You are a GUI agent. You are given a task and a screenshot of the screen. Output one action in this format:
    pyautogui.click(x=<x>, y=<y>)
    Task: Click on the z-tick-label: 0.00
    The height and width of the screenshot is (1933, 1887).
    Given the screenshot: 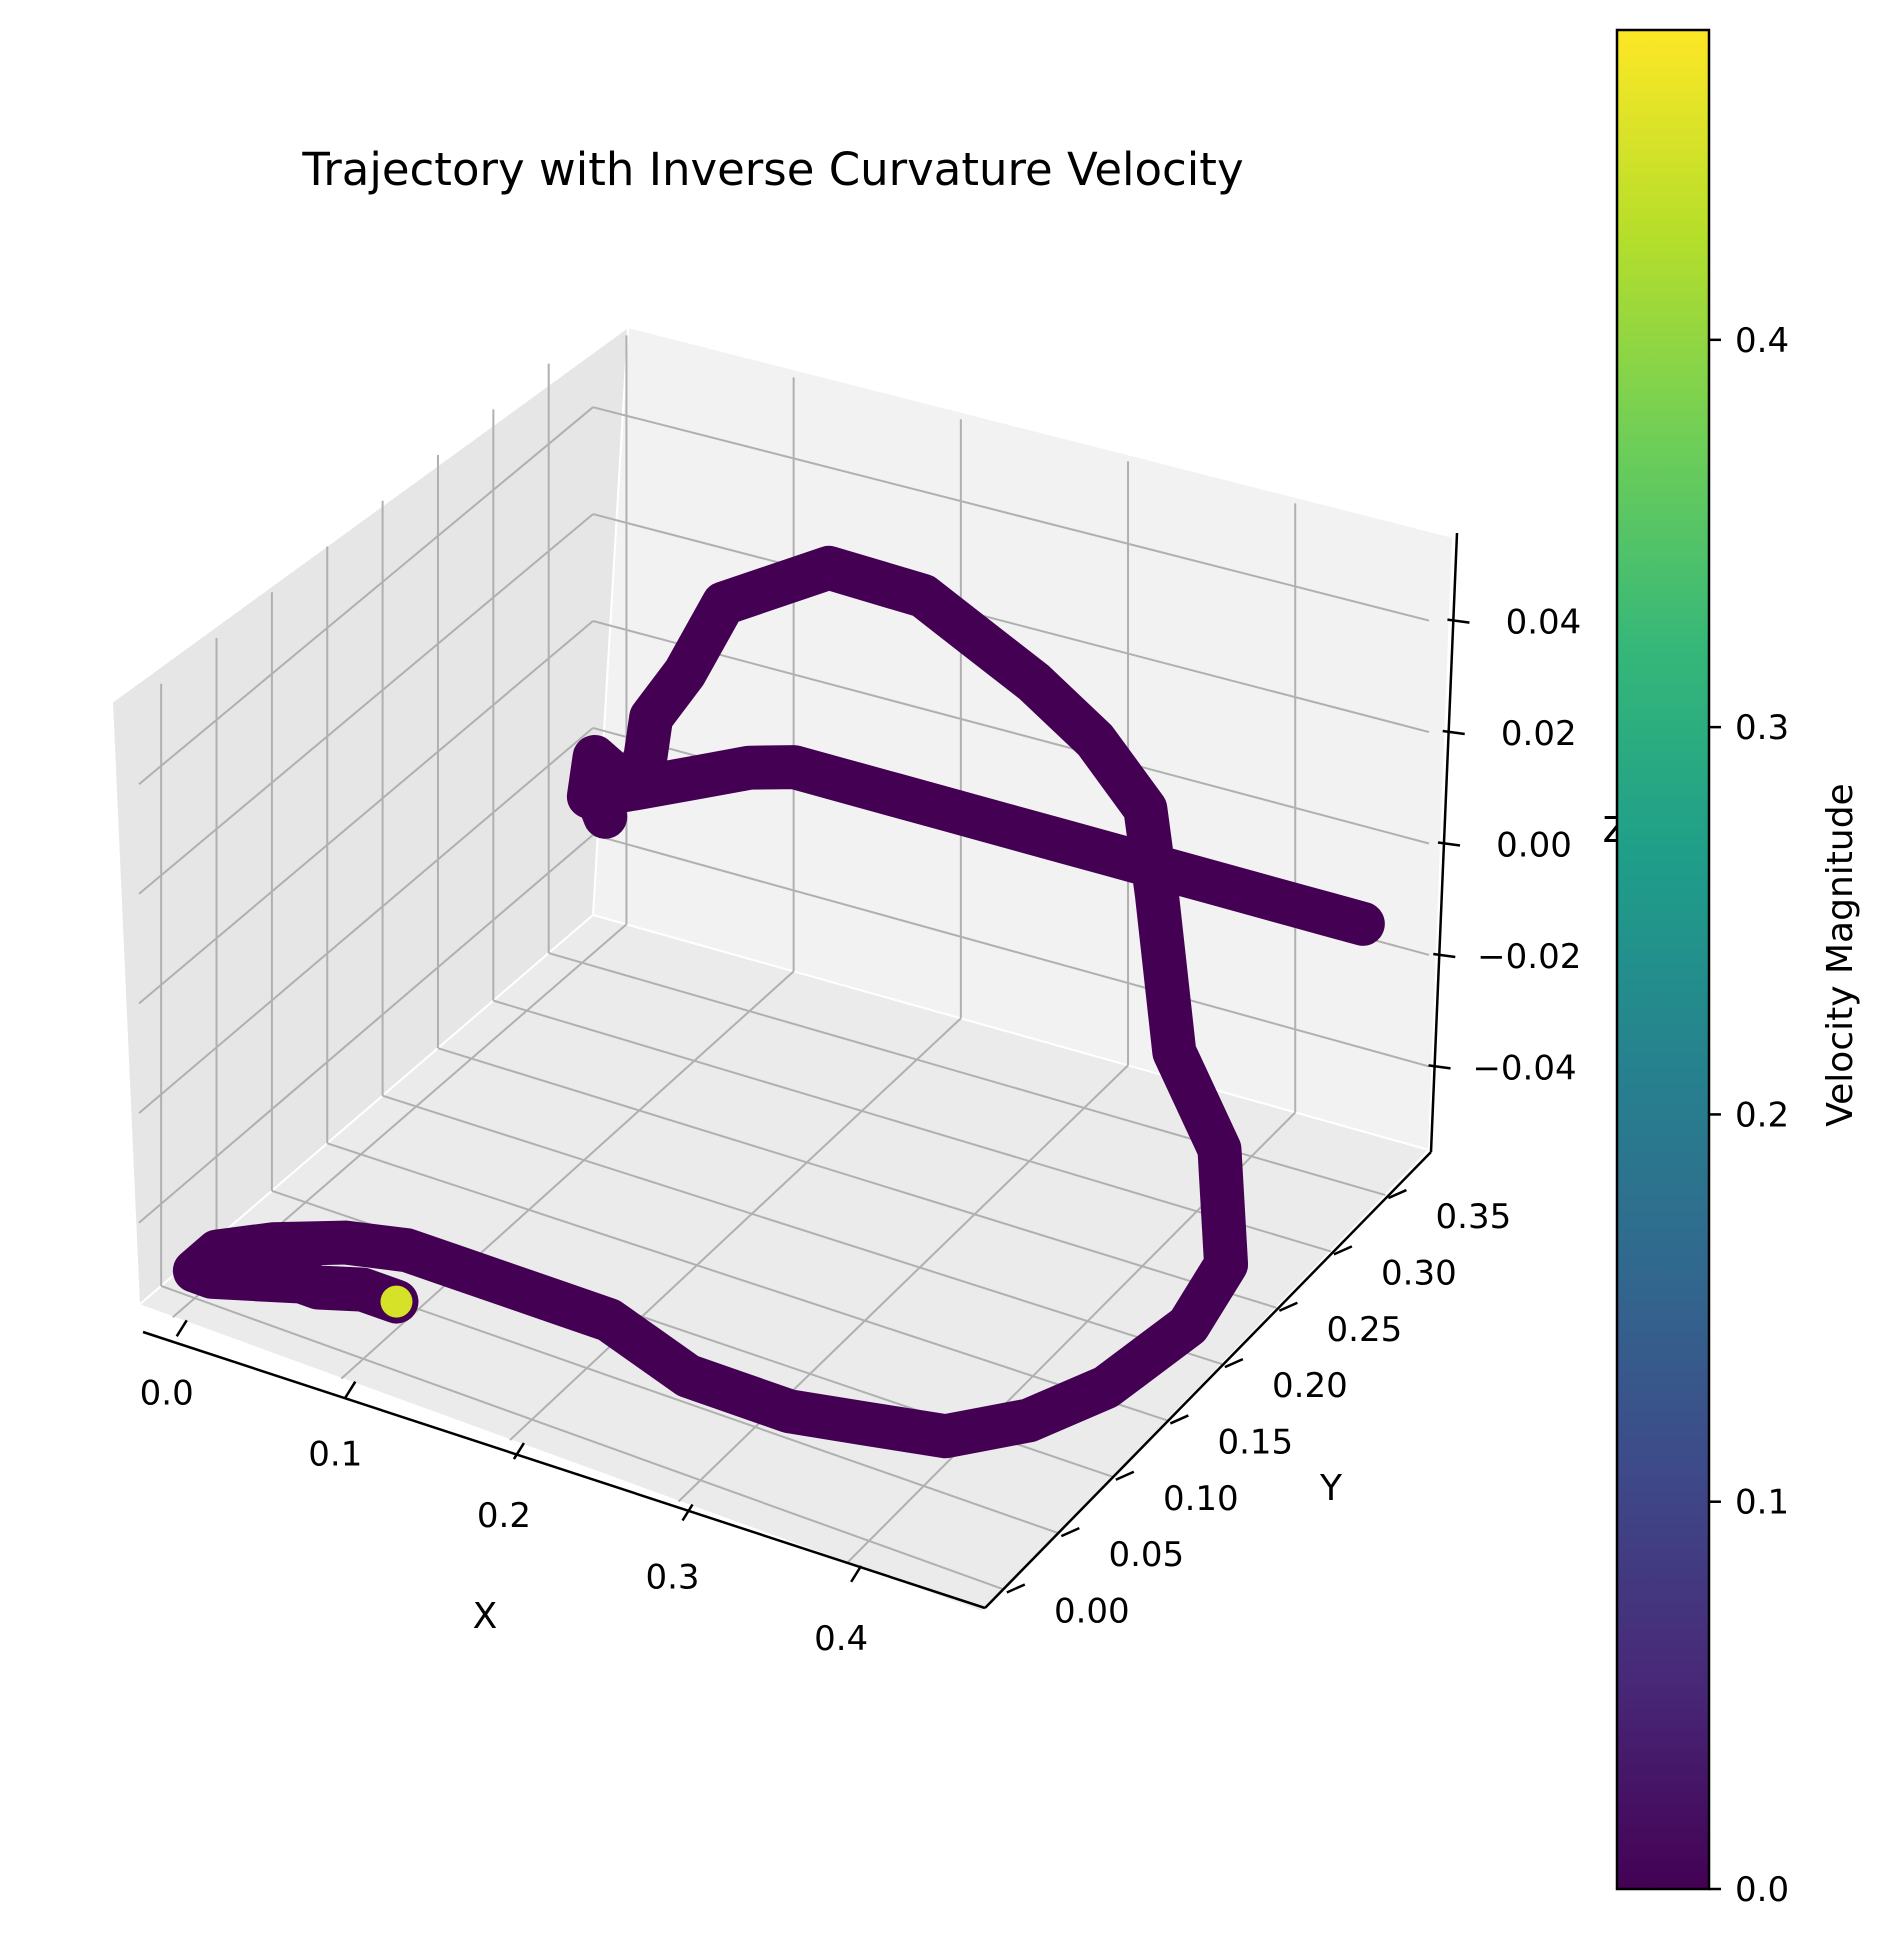 What is the action you would take?
    pyautogui.click(x=1534, y=846)
    